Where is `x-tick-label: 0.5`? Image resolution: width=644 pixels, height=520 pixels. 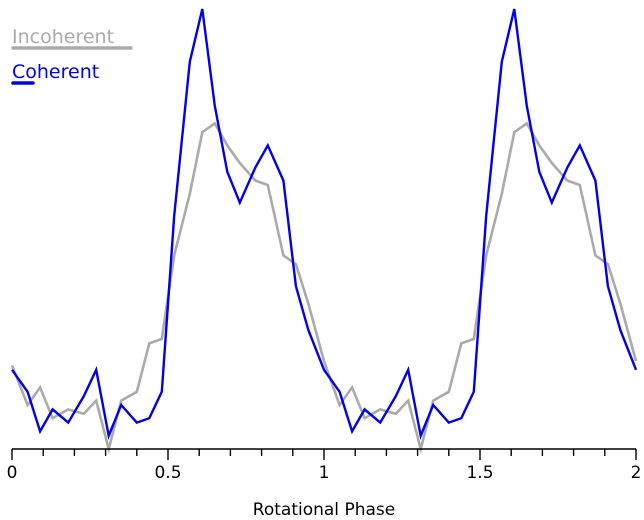 x-tick-label: 0.5 is located at coordinates (167, 473).